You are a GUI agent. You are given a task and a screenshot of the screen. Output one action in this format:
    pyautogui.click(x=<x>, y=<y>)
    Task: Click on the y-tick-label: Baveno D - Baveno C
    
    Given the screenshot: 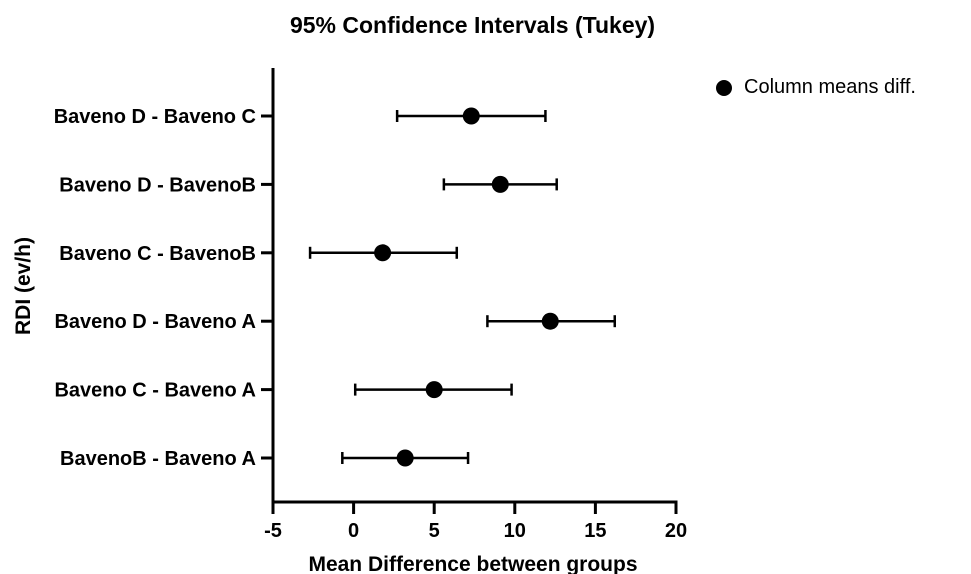 What is the action you would take?
    pyautogui.click(x=155, y=117)
    